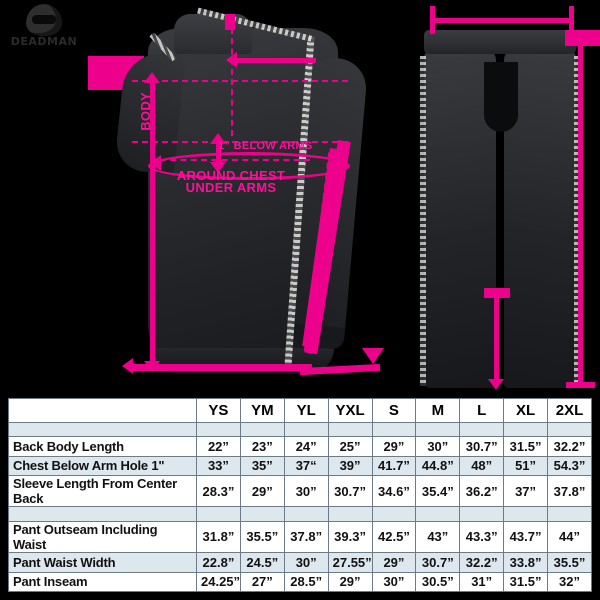  I want to click on cell: 34.6”, so click(394, 491).